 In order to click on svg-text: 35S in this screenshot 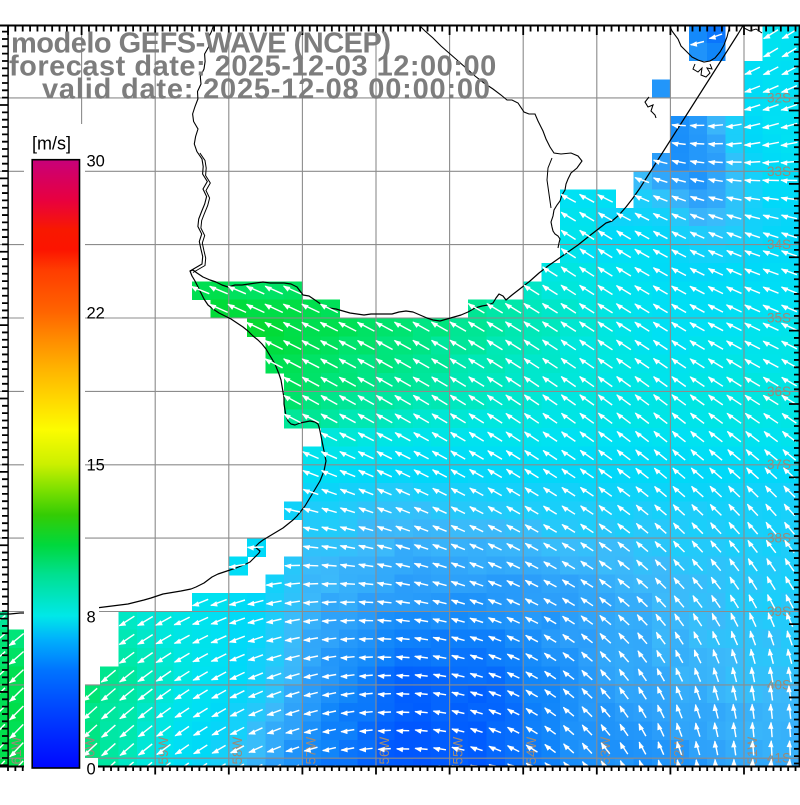, I will do `click(779, 318)`.